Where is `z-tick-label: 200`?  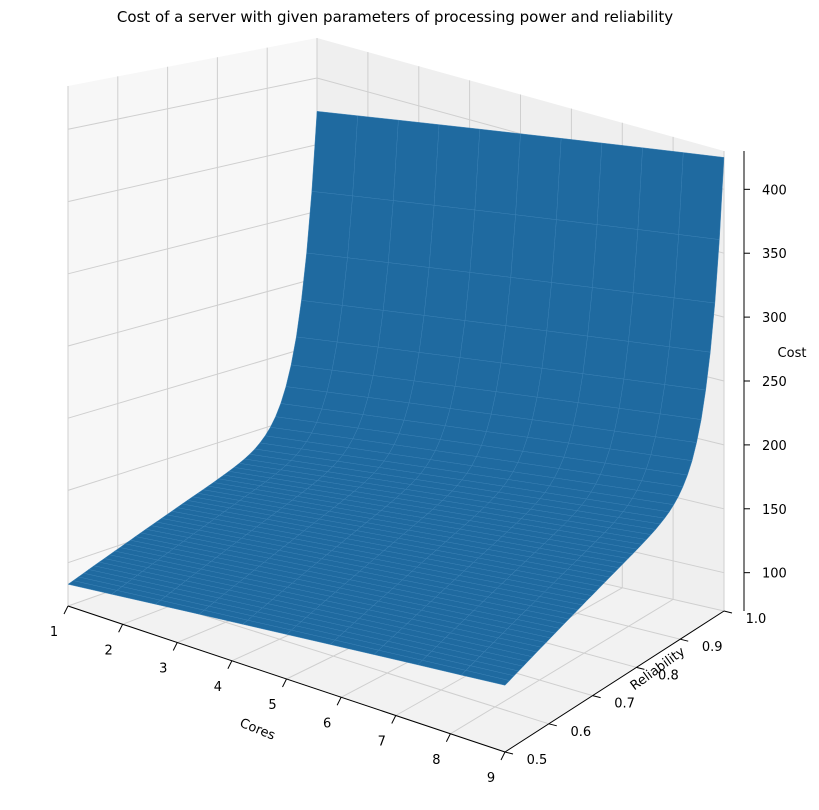
z-tick-label: 200 is located at coordinates (774, 446).